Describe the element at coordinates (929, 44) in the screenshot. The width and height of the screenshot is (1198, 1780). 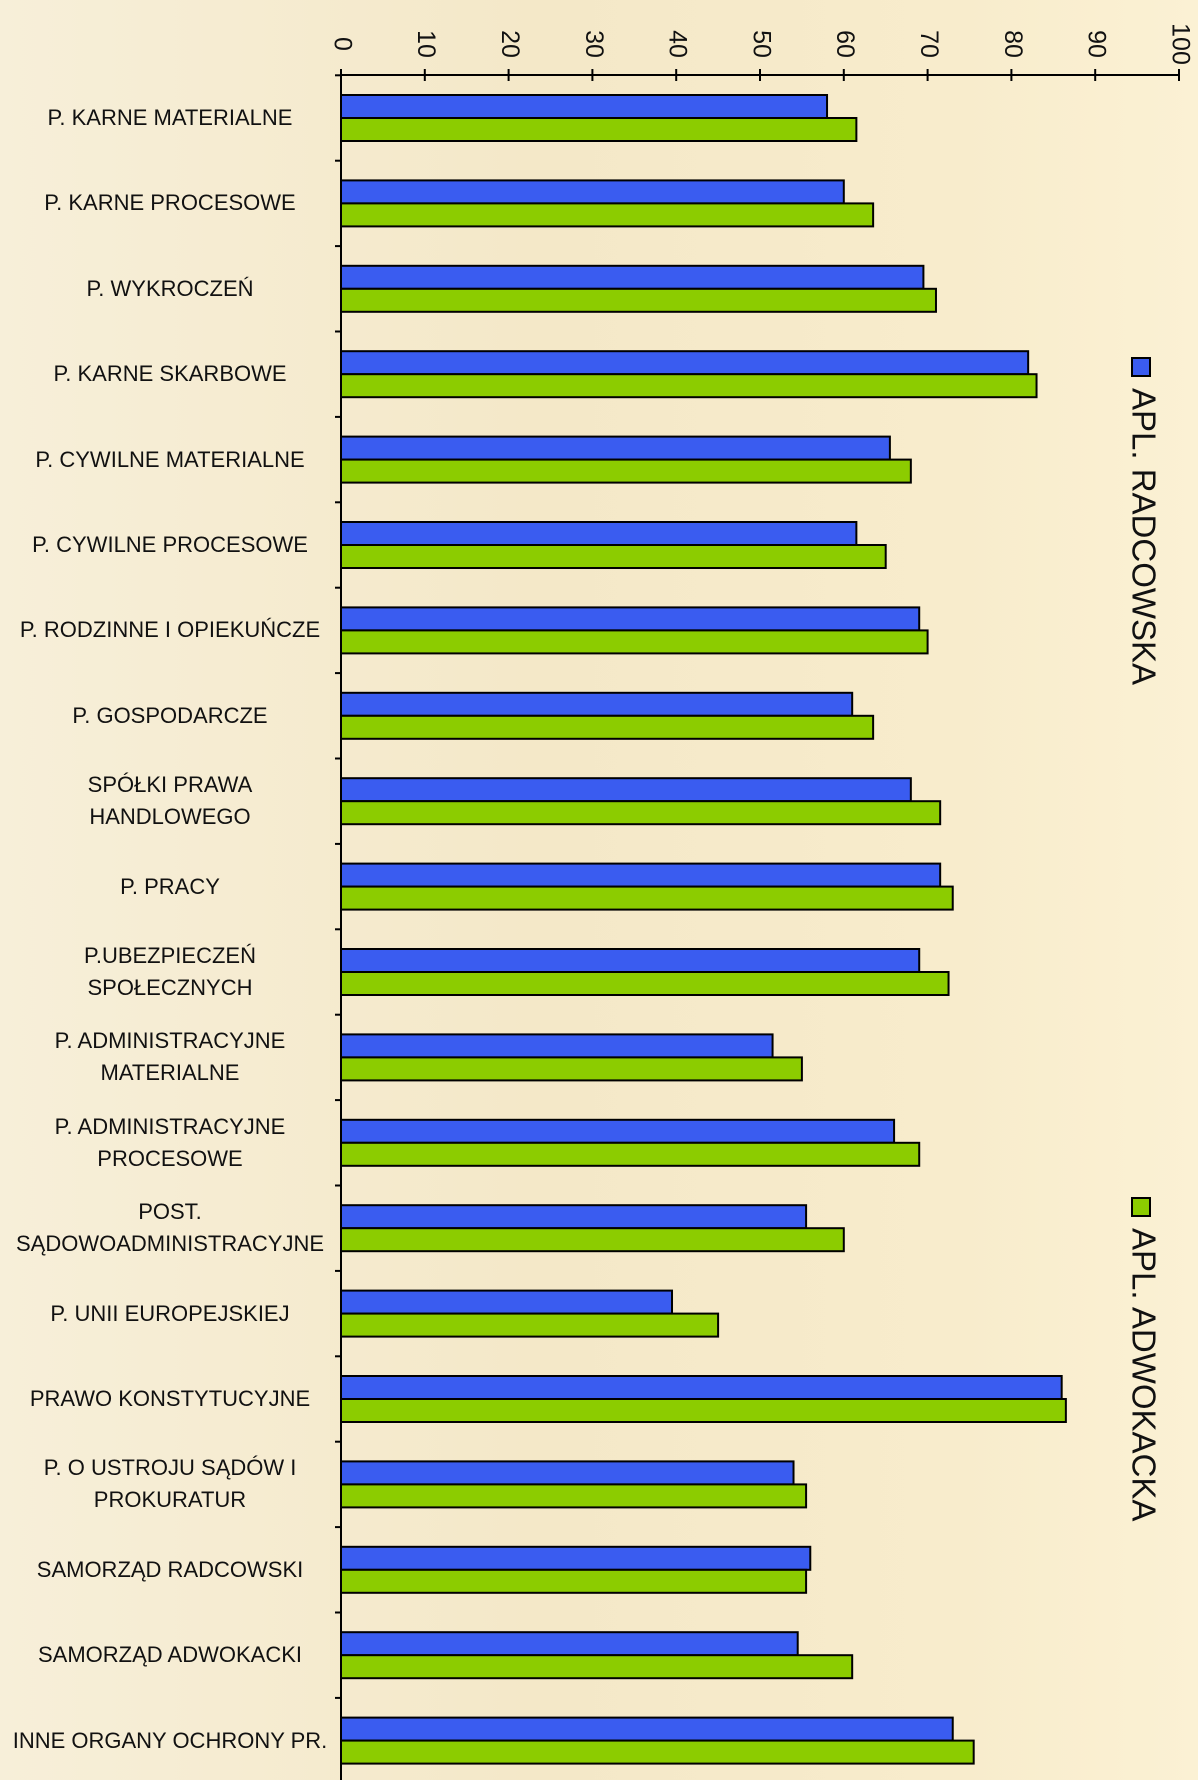
I see `x-tick-label: 70` at that location.